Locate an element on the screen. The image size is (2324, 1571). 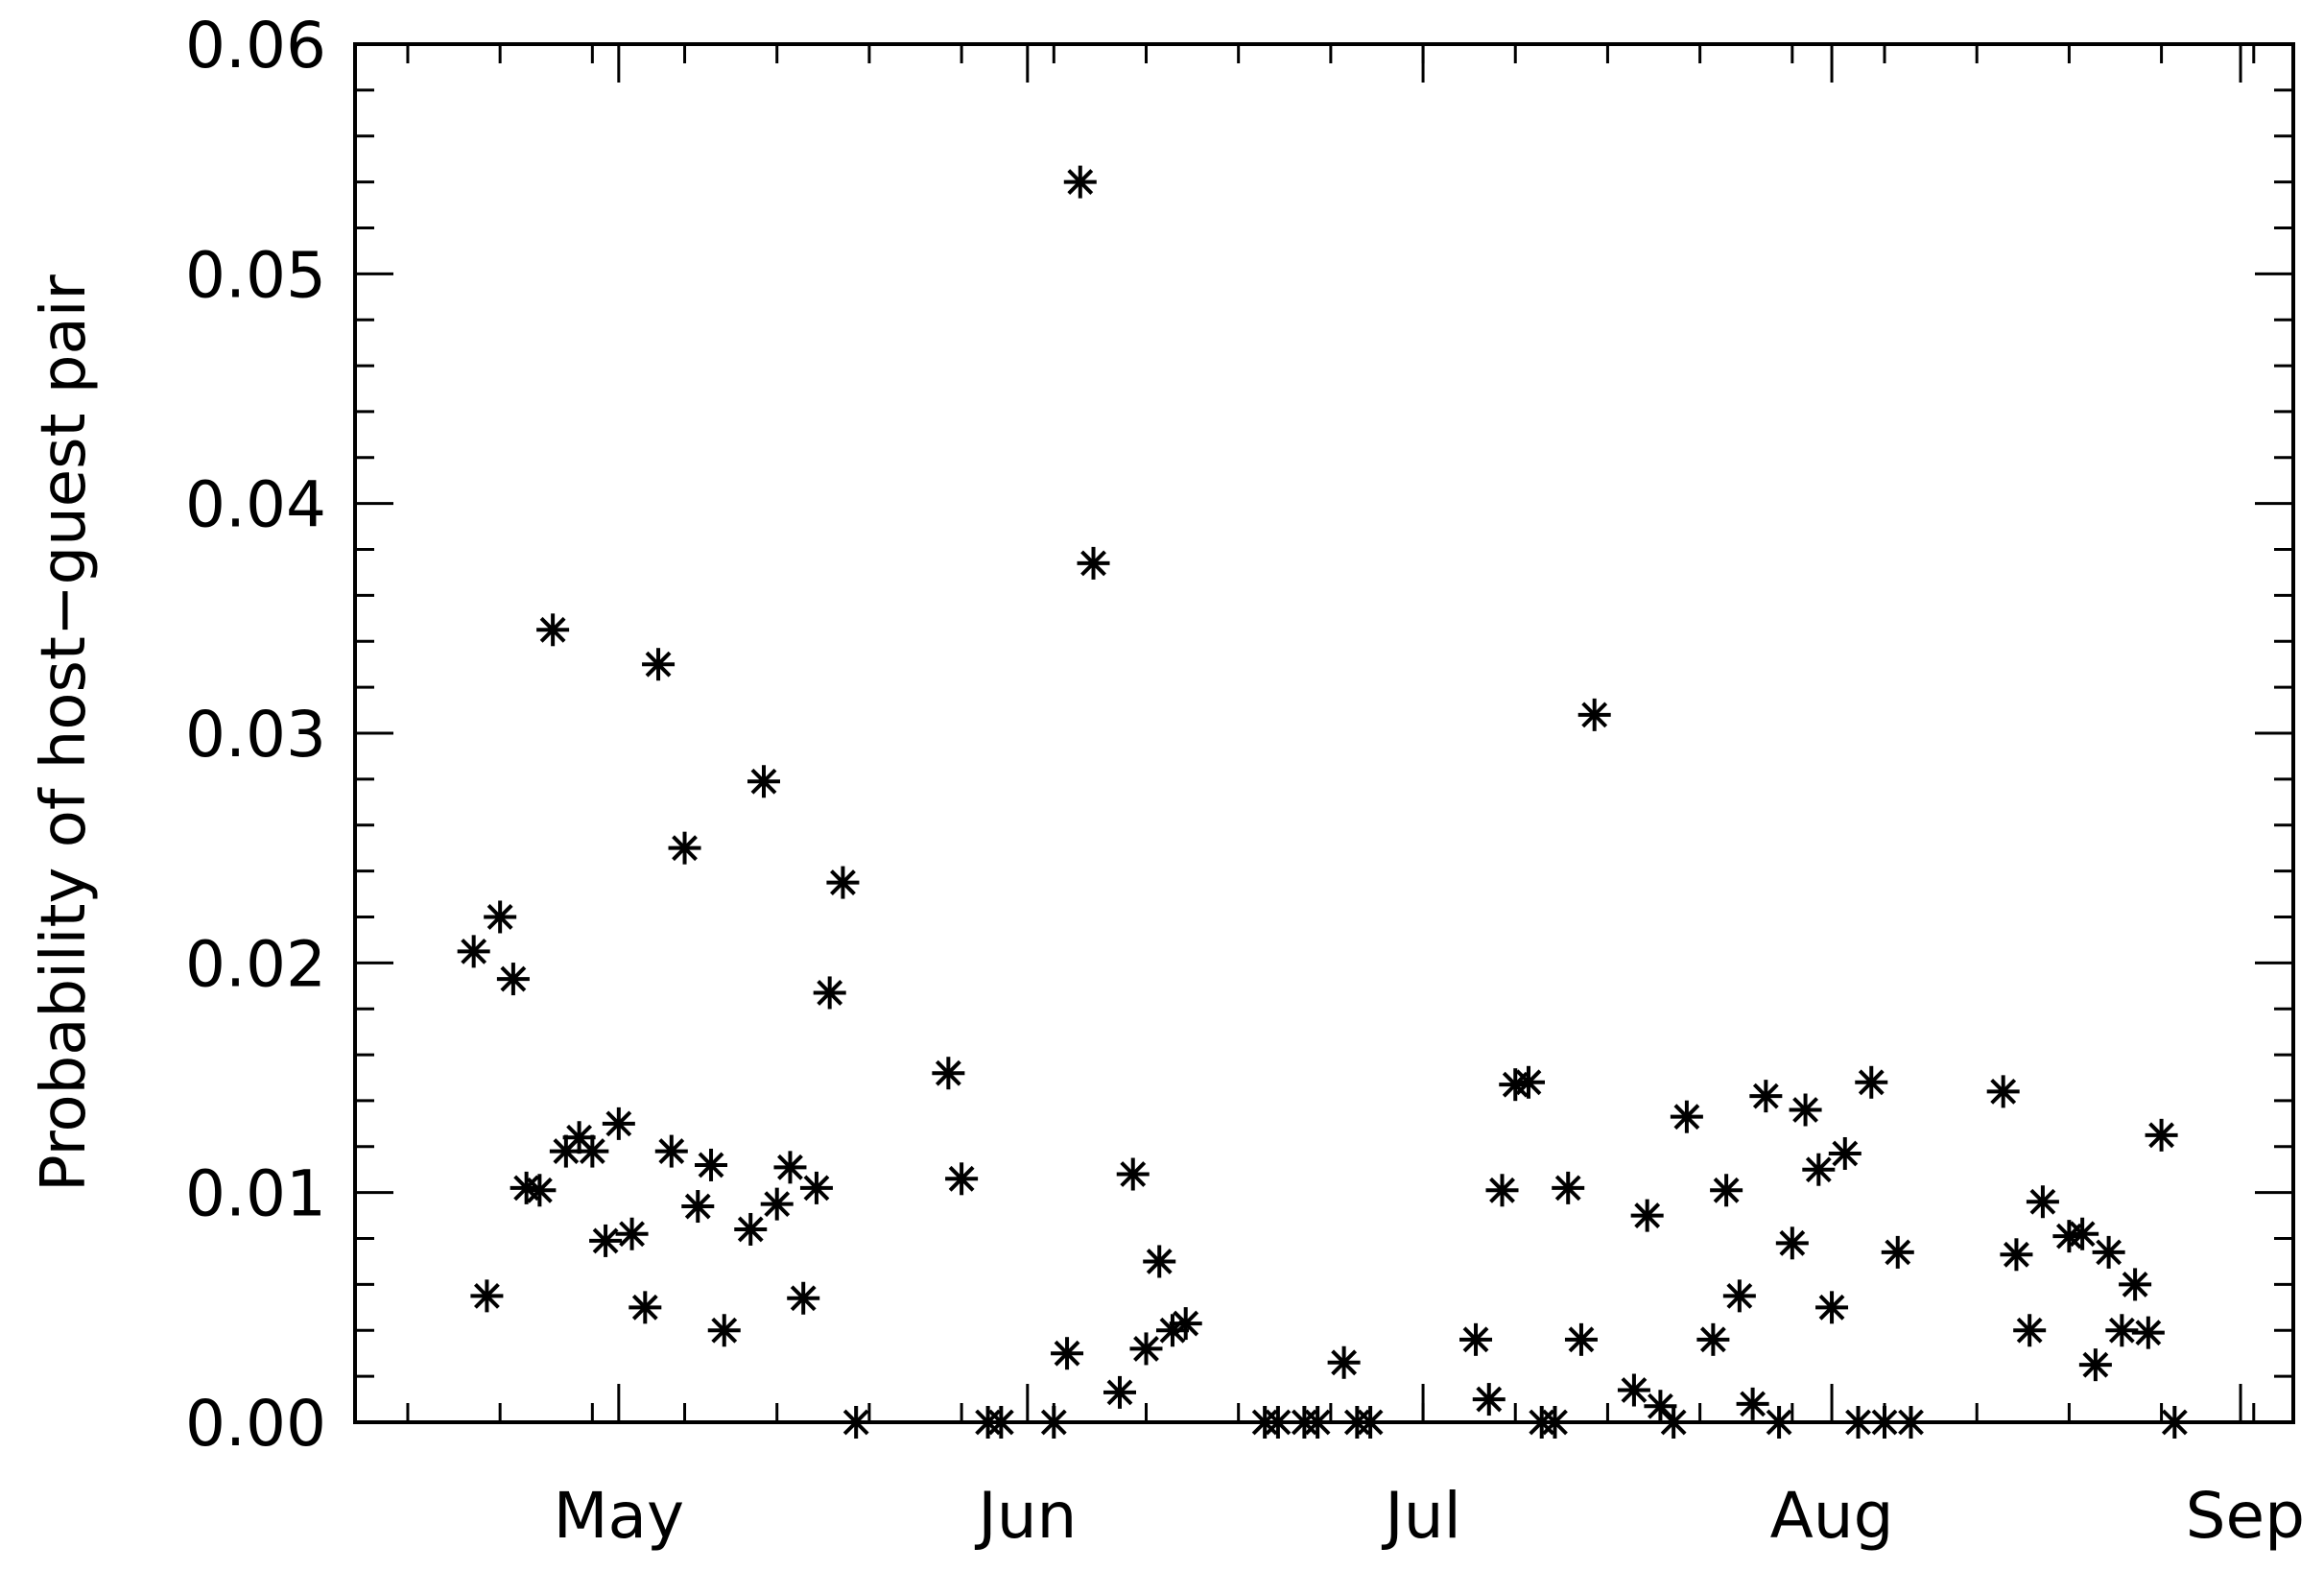
y-tick-labels: 0.00 0.01 0.02 0.03 0.04 0.05 0.06 is located at coordinates (255, 735).